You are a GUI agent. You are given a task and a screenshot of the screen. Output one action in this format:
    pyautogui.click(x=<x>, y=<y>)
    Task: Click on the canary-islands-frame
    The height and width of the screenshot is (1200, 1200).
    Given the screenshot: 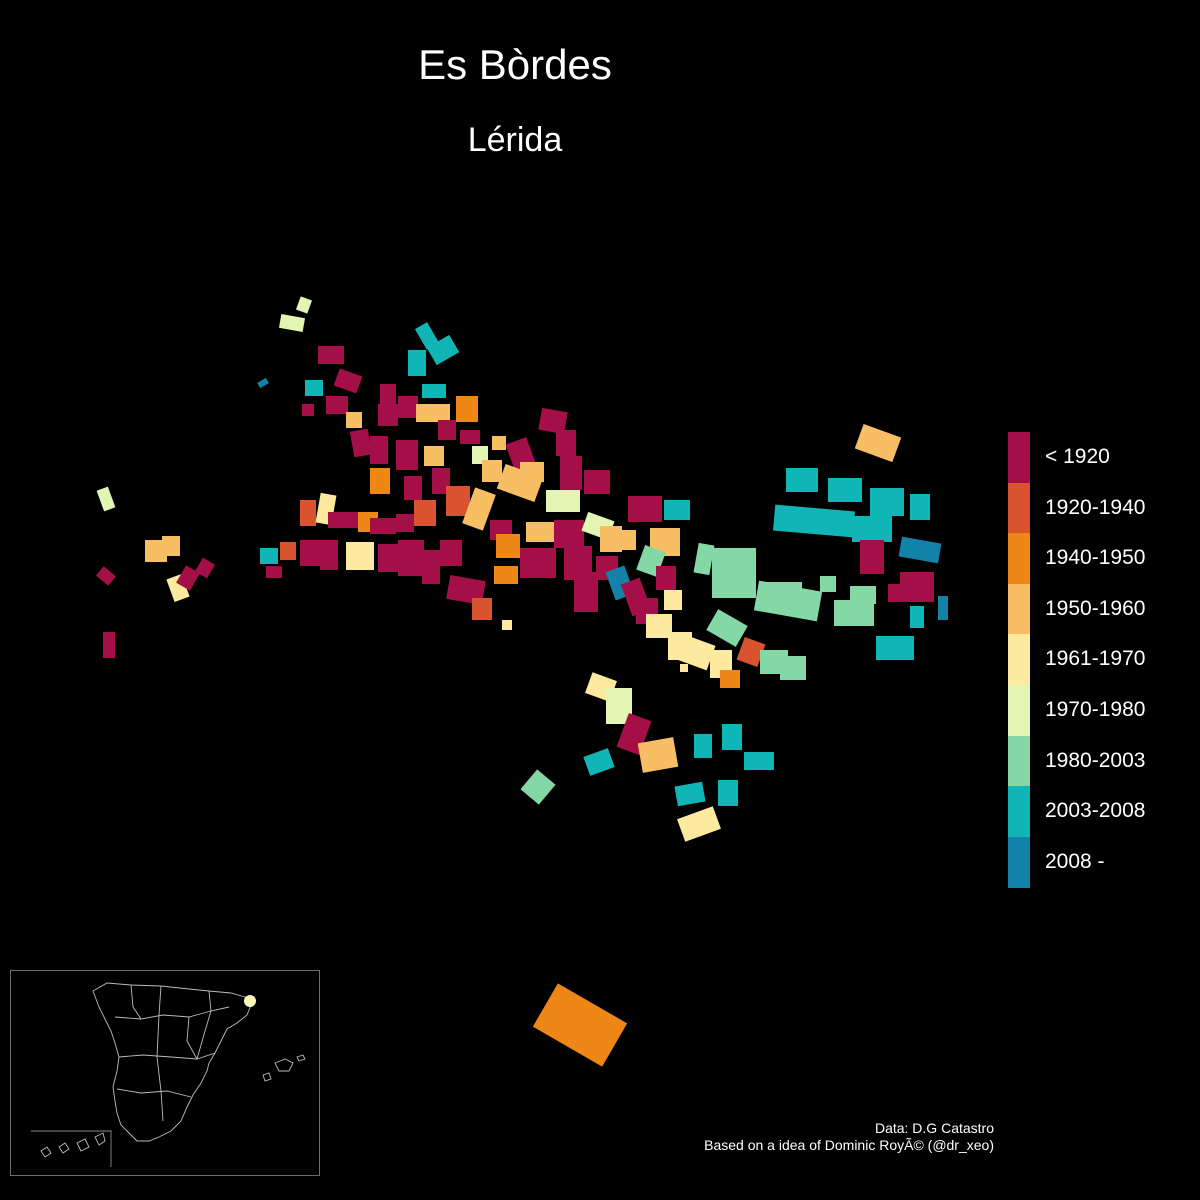 What is the action you would take?
    pyautogui.click(x=71, y=1148)
    